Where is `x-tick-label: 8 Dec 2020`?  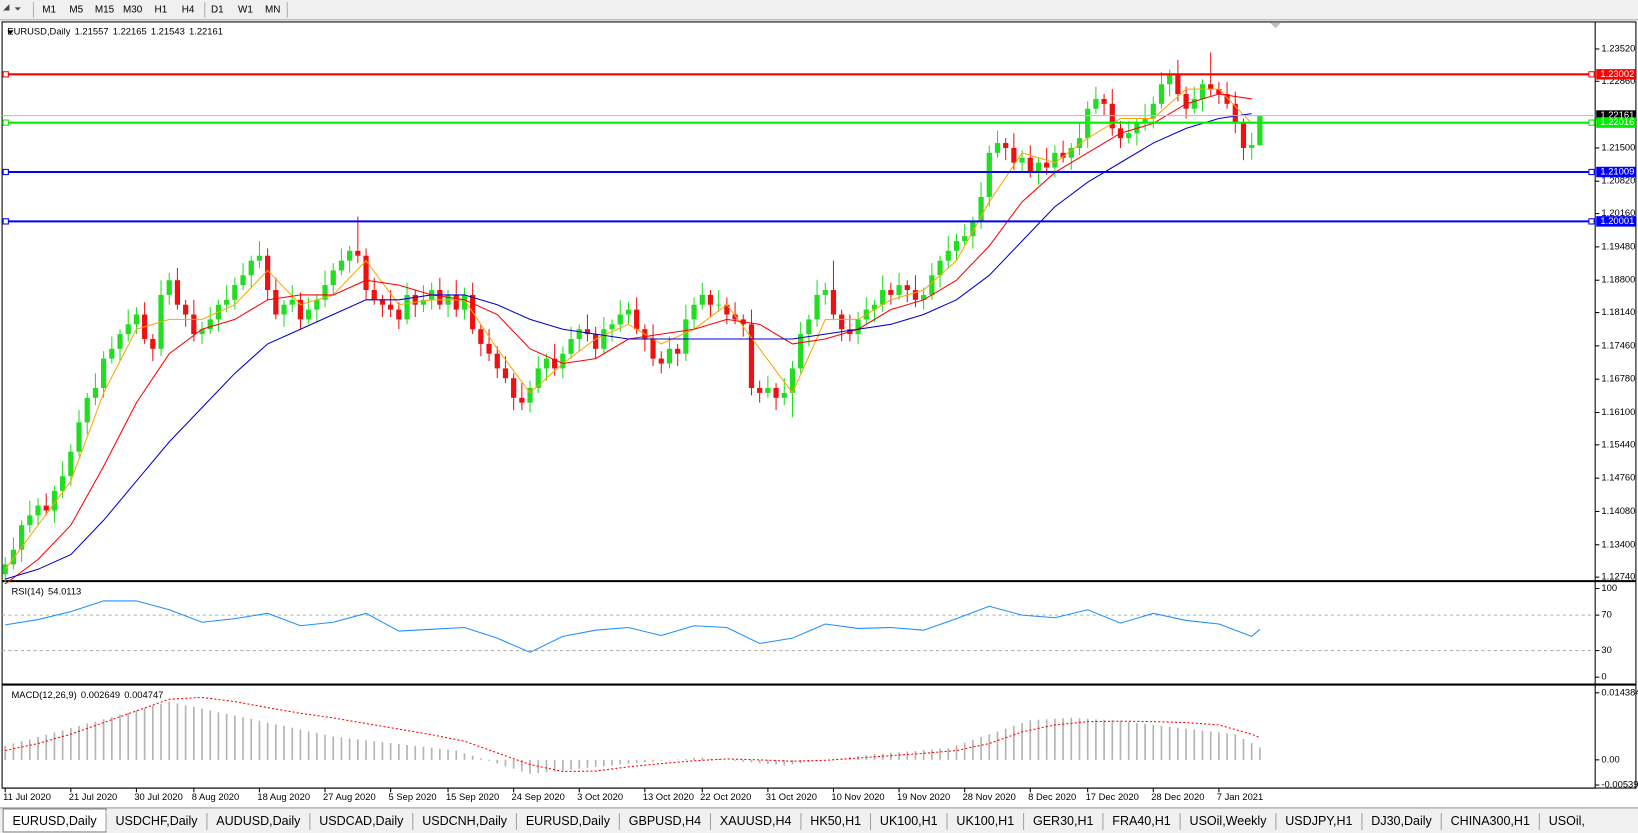 x-tick-label: 8 Dec 2020 is located at coordinates (1052, 796).